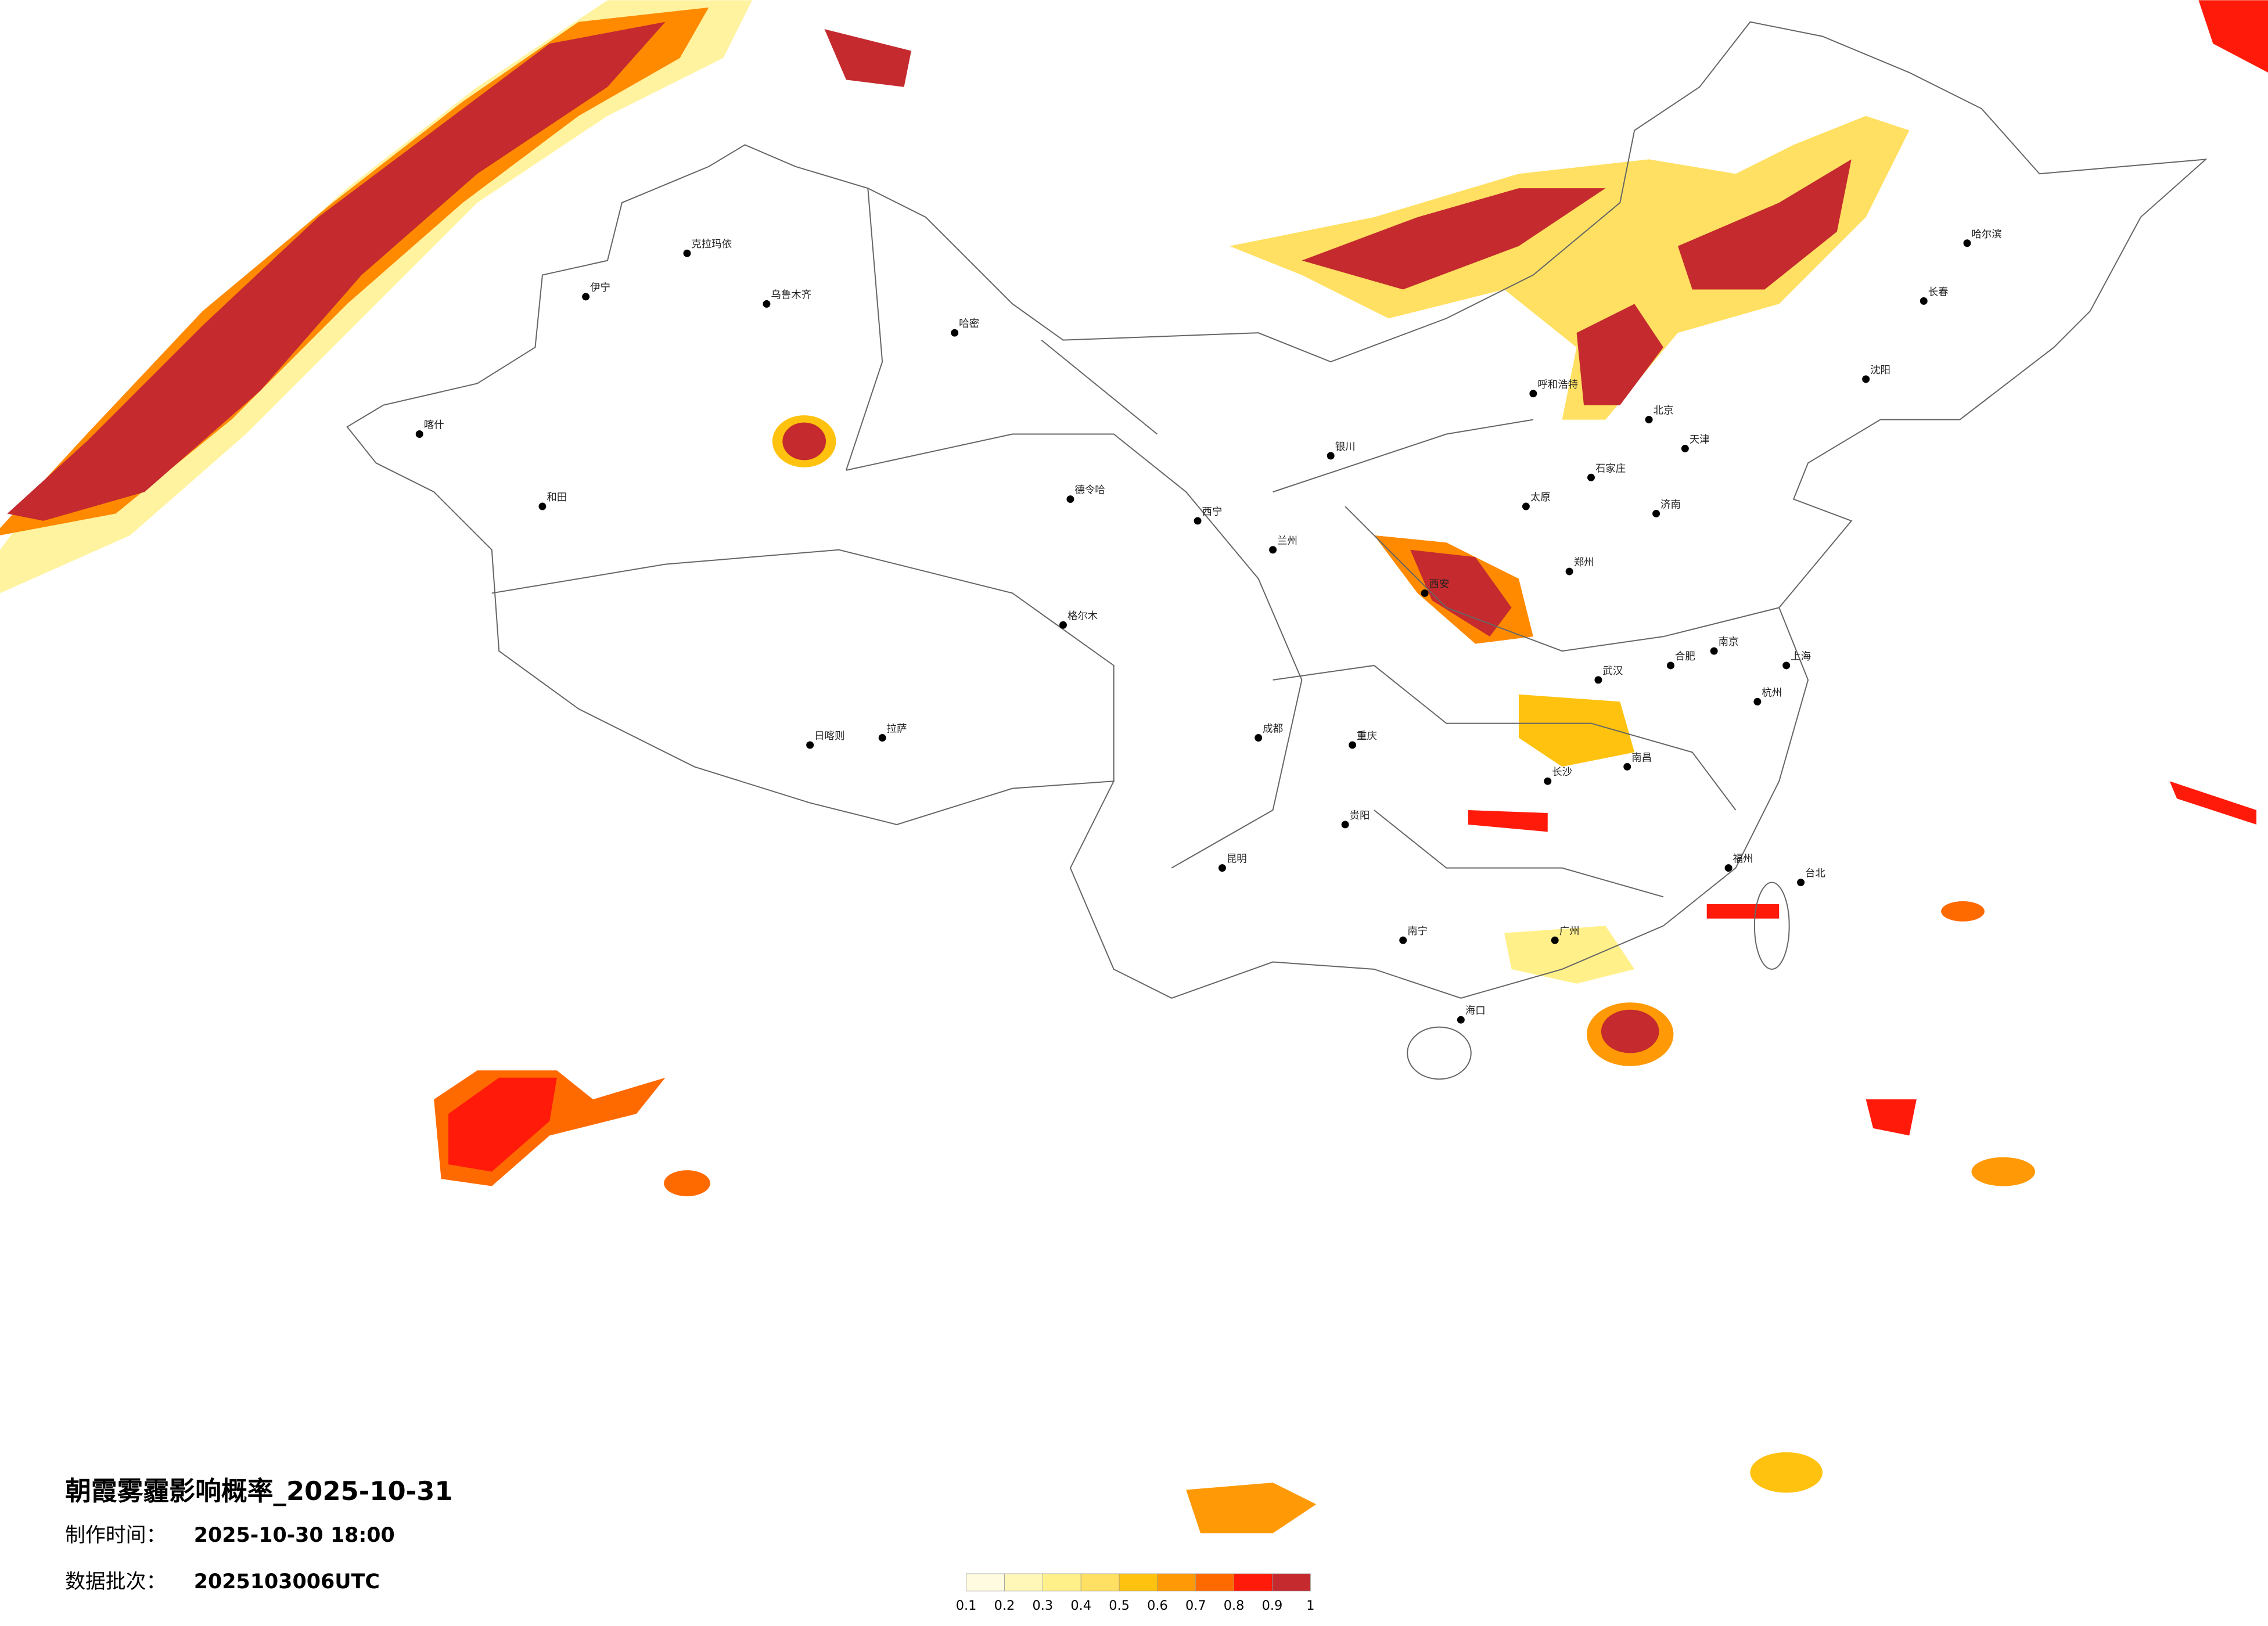 The width and height of the screenshot is (2268, 1626). Describe the element at coordinates (1360, 816) in the screenshot. I see `city-label: 贵阳` at that location.